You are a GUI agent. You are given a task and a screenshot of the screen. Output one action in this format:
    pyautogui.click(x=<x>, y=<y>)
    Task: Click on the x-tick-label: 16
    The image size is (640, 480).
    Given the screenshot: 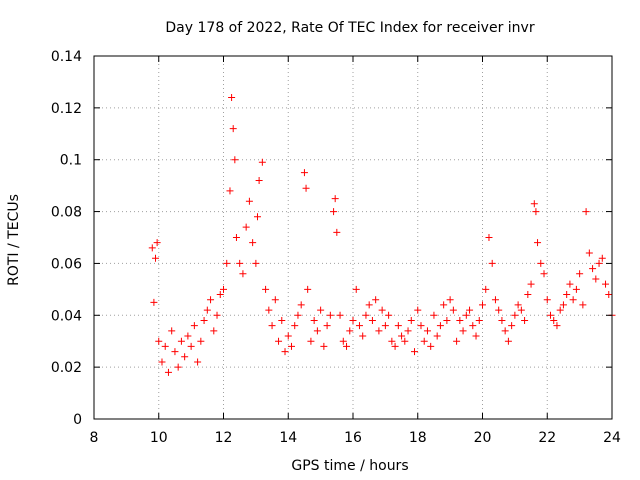 What is the action you would take?
    pyautogui.click(x=353, y=438)
    